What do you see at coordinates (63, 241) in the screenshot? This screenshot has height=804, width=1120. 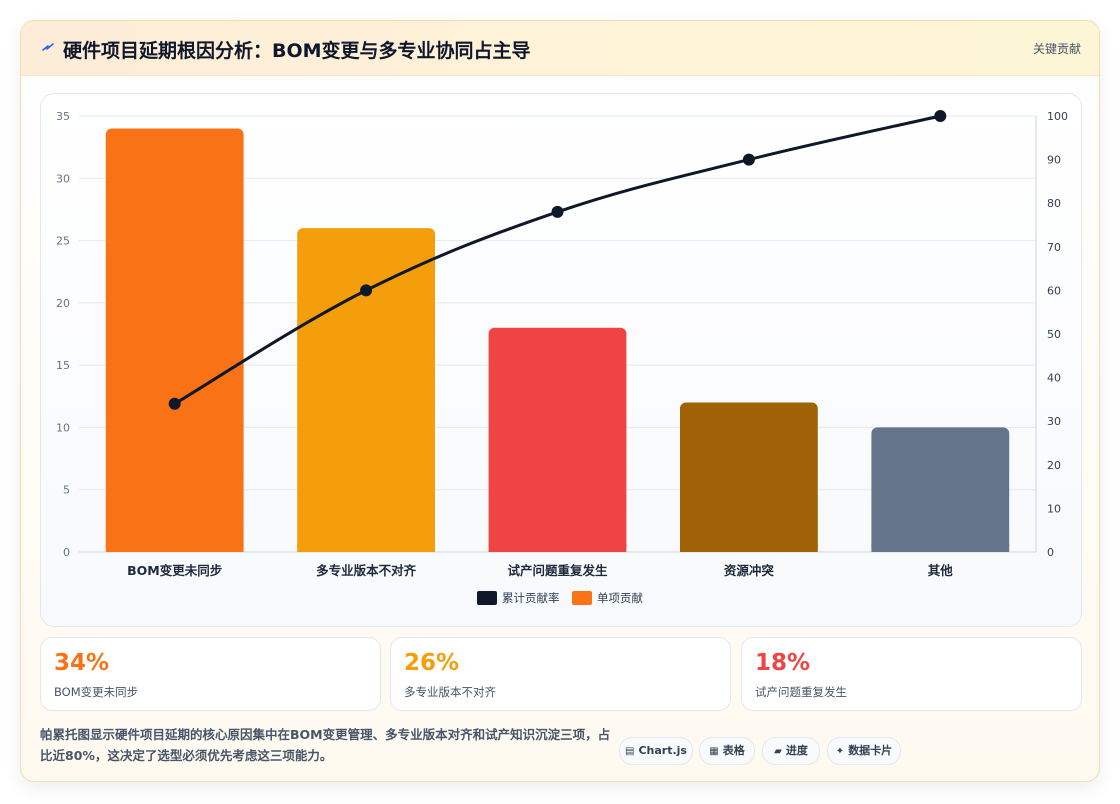 I see `y-tick-label: 25` at bounding box center [63, 241].